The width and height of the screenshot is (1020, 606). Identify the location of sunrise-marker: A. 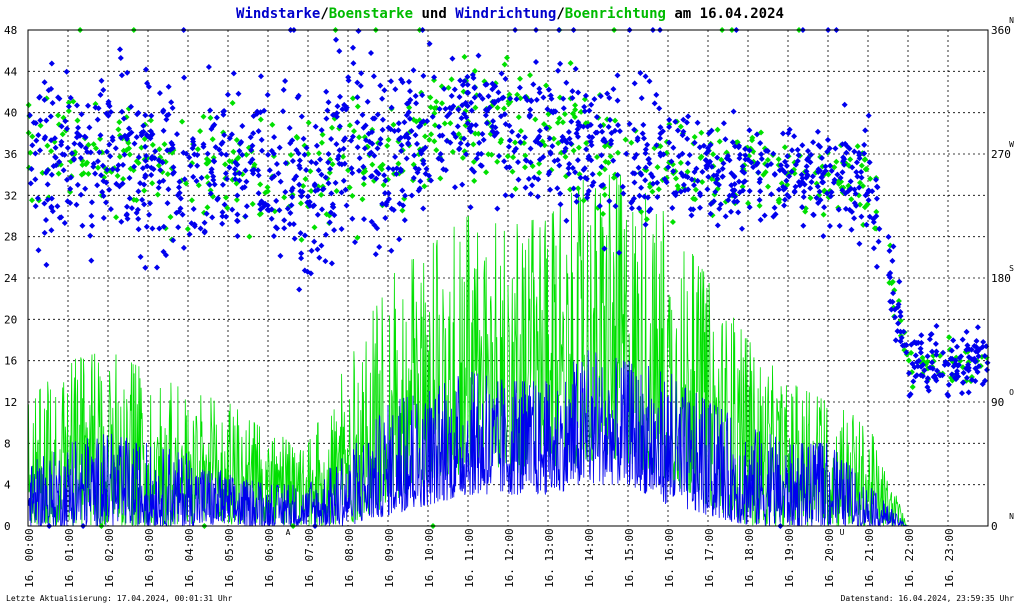
(288, 532).